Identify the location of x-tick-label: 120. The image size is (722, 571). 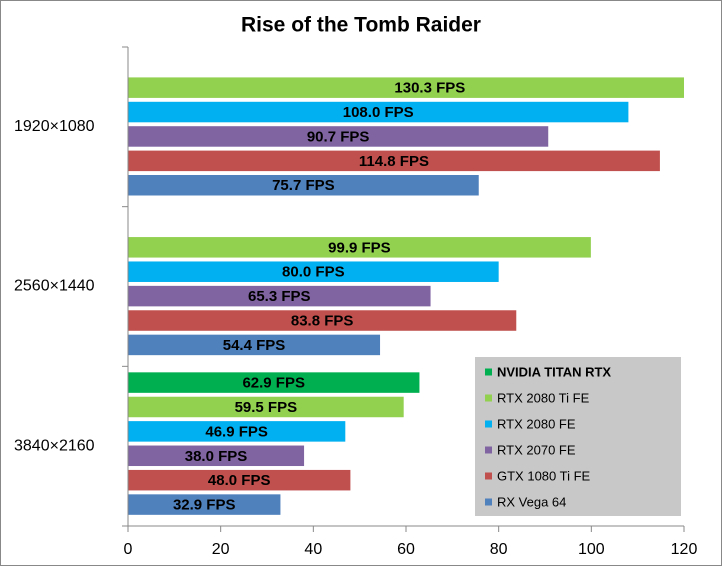
(684, 549).